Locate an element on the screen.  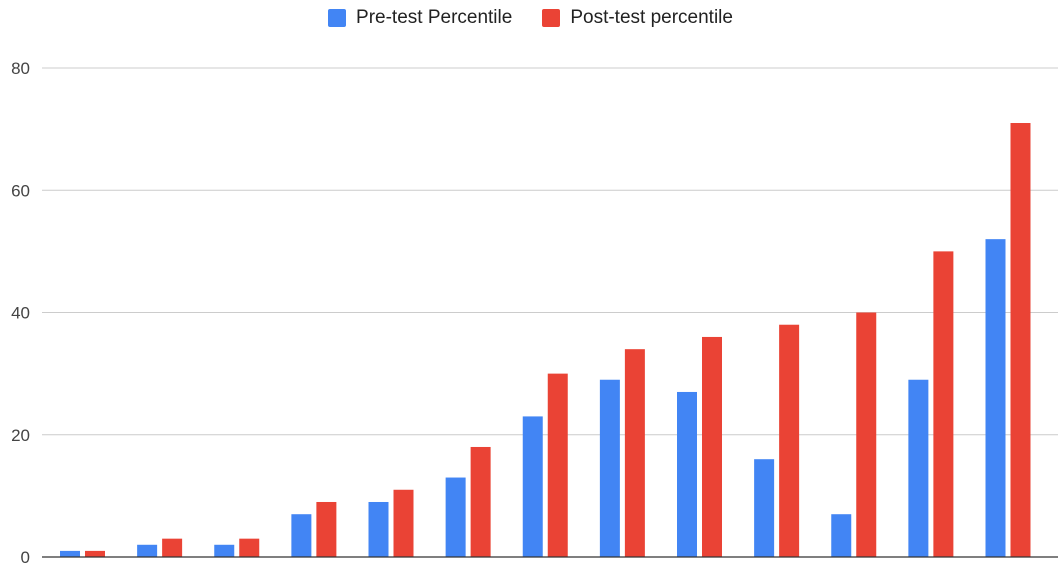
y-tick-label-80: 80 is located at coordinates (20, 68).